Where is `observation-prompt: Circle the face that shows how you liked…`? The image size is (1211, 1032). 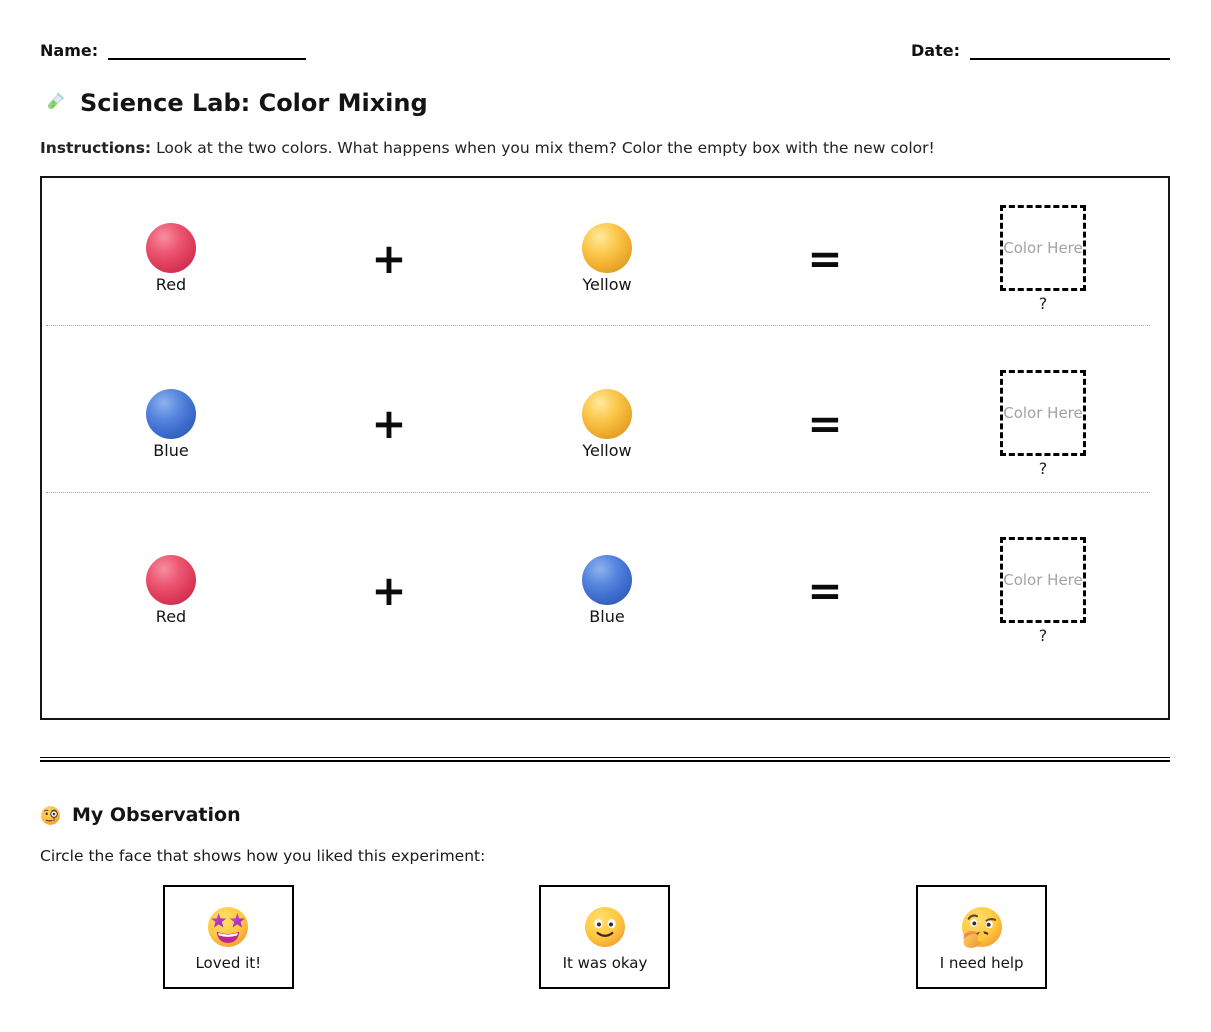 observation-prompt: Circle the face that shows how you liked… is located at coordinates (263, 856).